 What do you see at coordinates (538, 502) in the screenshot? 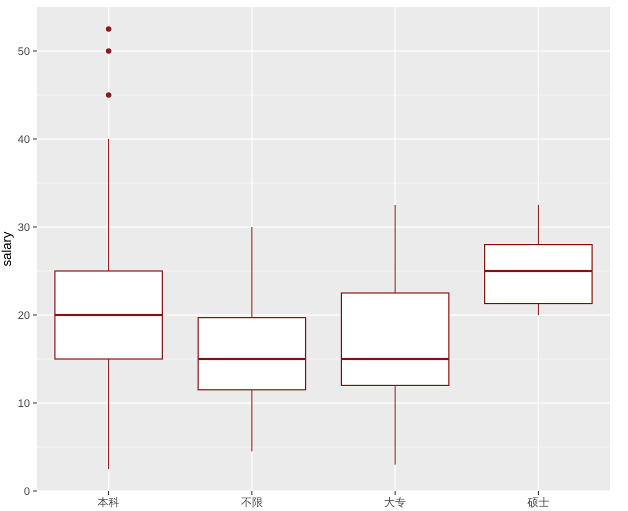
I see `x-tick-label: 硕士` at bounding box center [538, 502].